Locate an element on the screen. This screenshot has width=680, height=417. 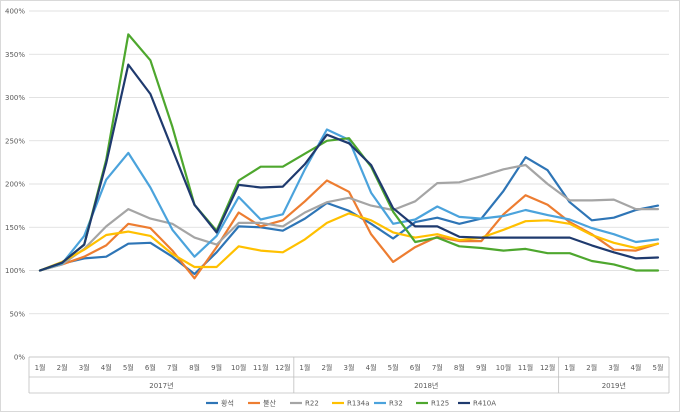
y-tick-label: 100% is located at coordinates (15, 271).